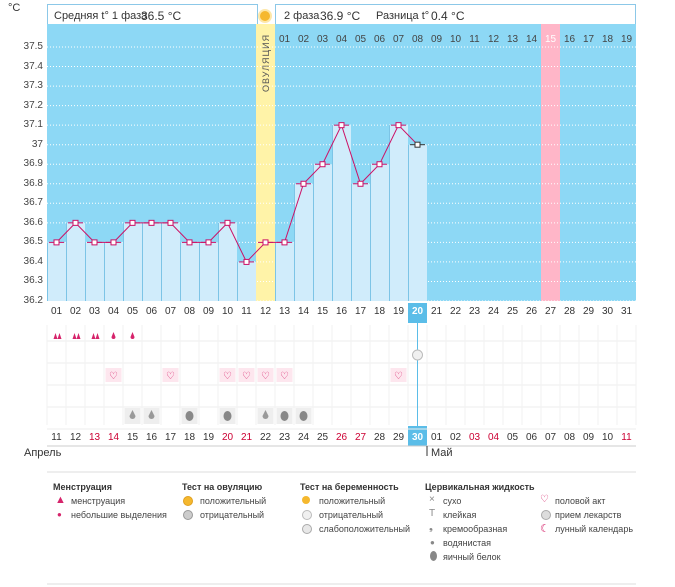 The height and width of the screenshot is (587, 675). I want to click on cycle-day-label: 20, so click(417, 311).